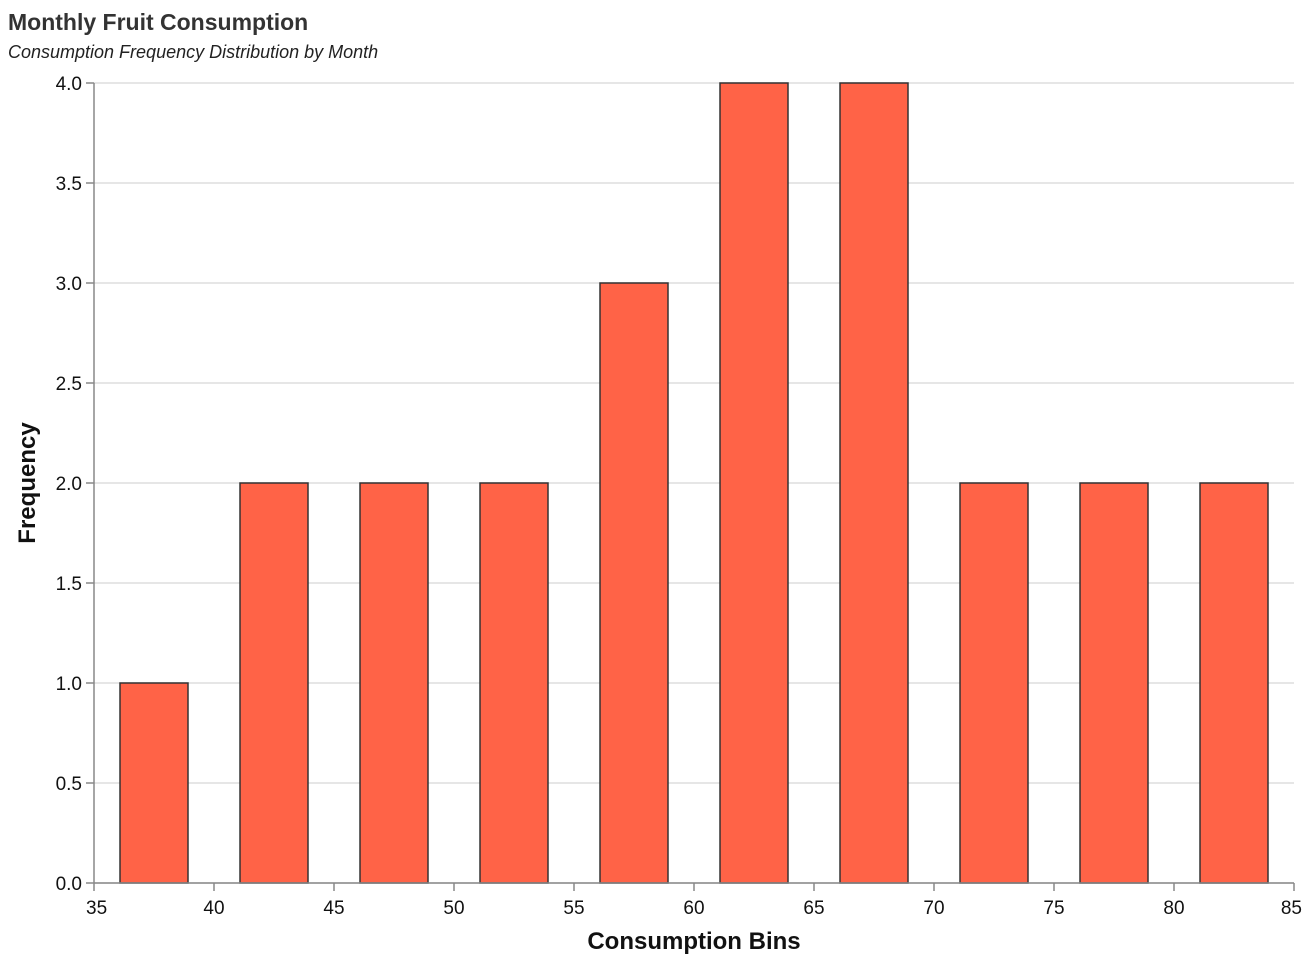  I want to click on x-tick-label: 80, so click(1173, 908).